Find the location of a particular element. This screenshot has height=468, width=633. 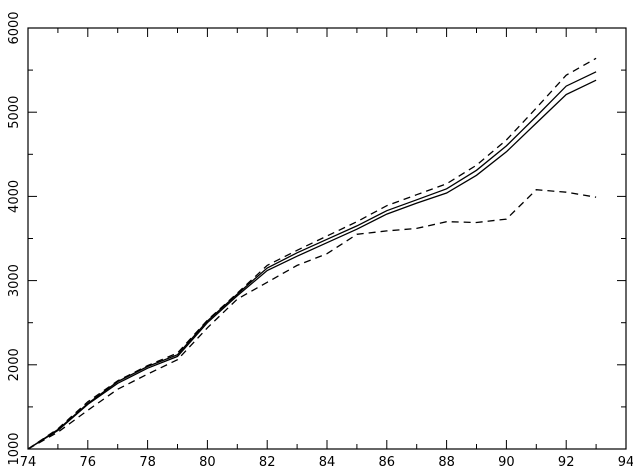

y-tick-label: 1000 is located at coordinates (14, 448).